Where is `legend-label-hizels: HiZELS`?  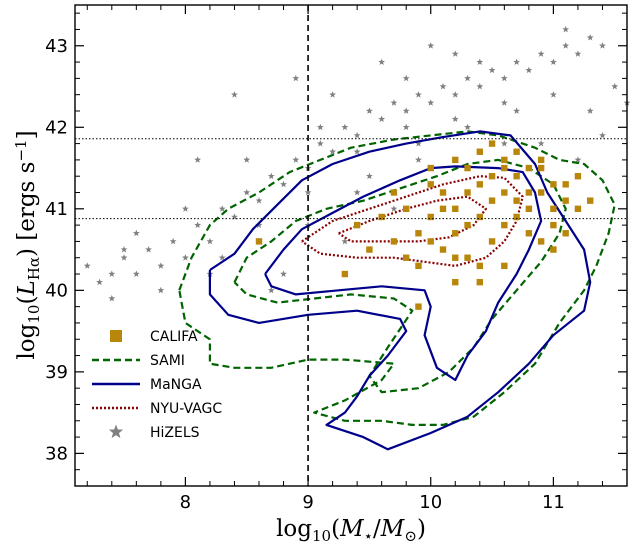
legend-label-hizels: HiZELS is located at coordinates (175, 433).